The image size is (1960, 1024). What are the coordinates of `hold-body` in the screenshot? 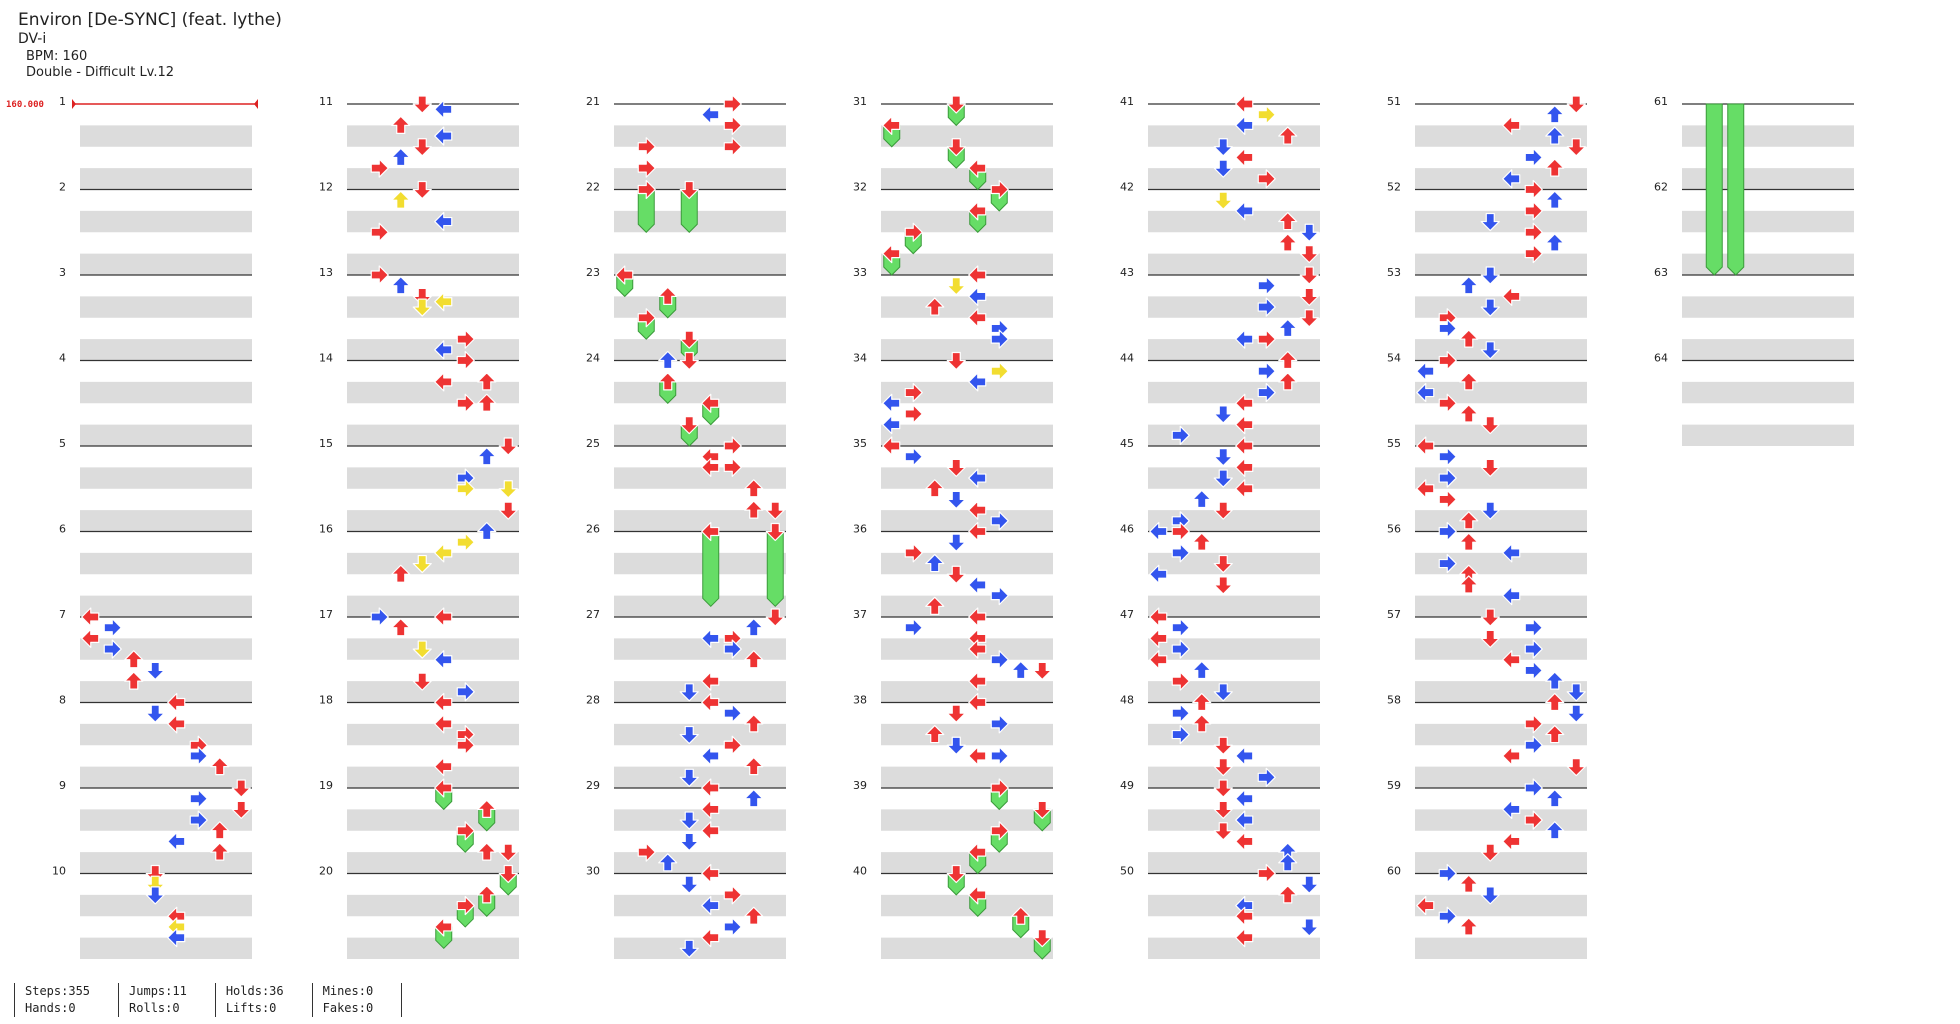 It's located at (1714, 189).